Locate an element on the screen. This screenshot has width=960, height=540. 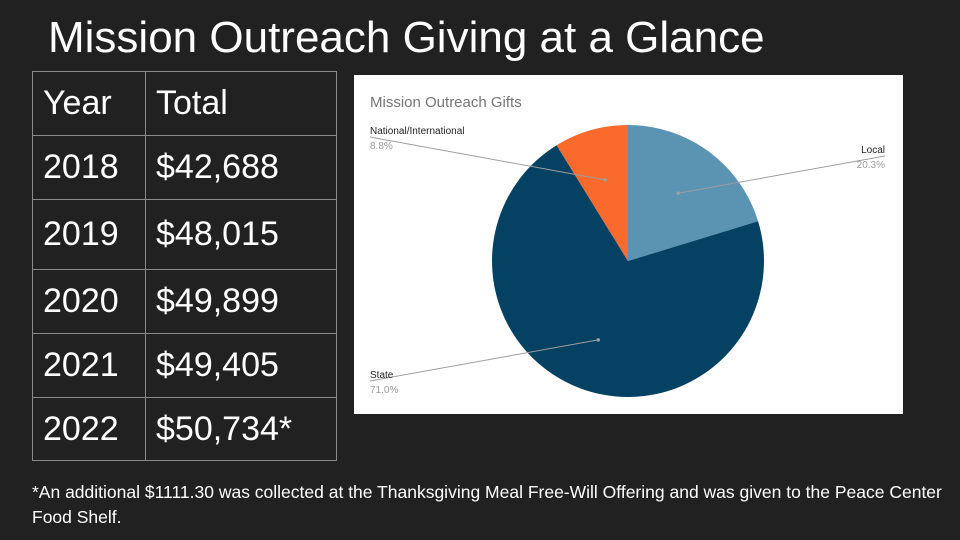
table-cell-year: 2018 is located at coordinates (89, 167).